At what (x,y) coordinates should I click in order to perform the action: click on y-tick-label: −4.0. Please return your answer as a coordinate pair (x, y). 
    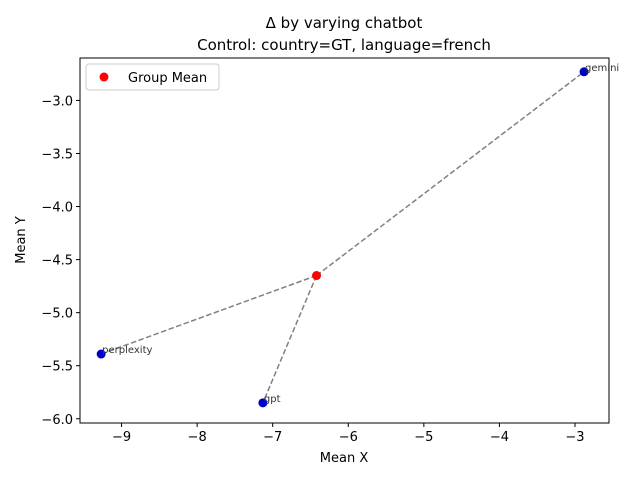
    Looking at the image, I should click on (57, 208).